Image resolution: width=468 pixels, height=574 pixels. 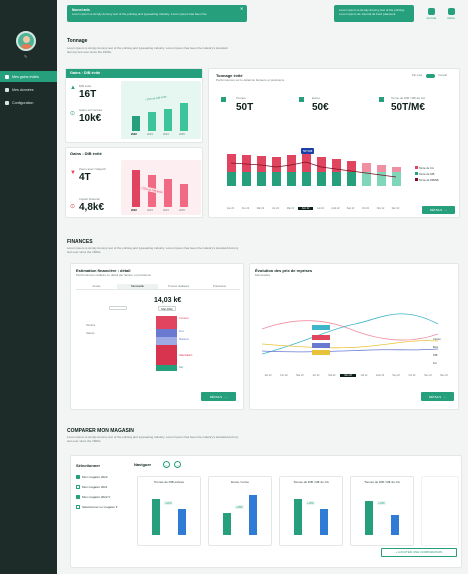 What do you see at coordinates (90, 199) in the screenshot?
I see `stat-label: Impact financier` at bounding box center [90, 199].